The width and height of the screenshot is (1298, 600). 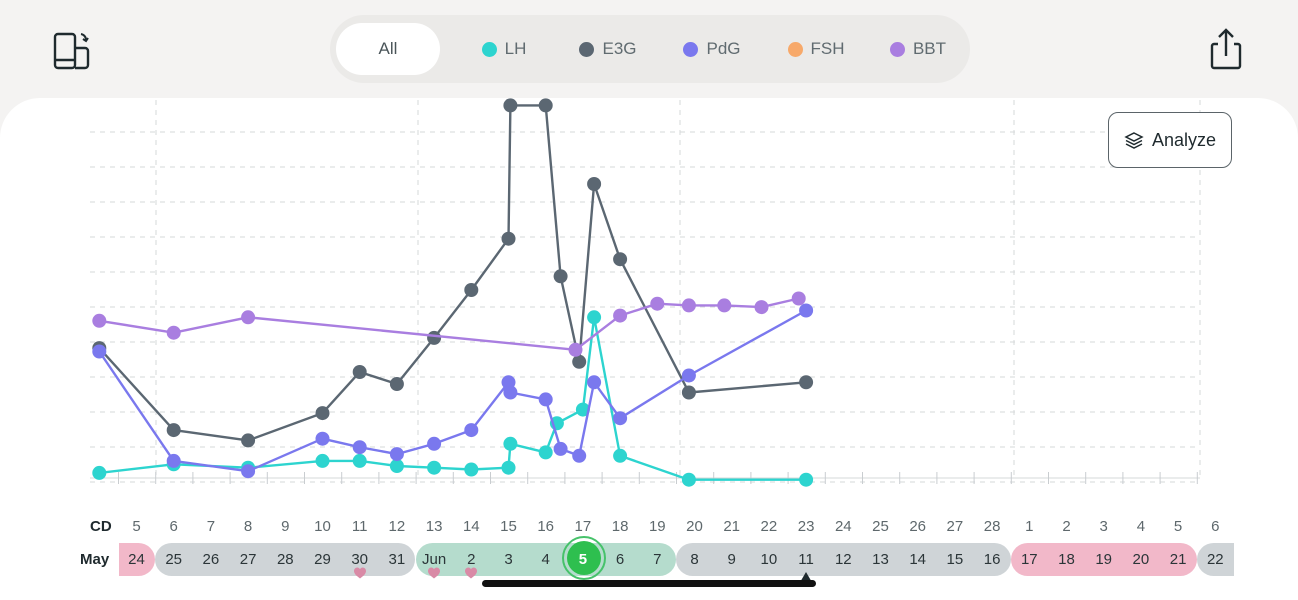 I want to click on e3g-dot-icon, so click(x=587, y=49).